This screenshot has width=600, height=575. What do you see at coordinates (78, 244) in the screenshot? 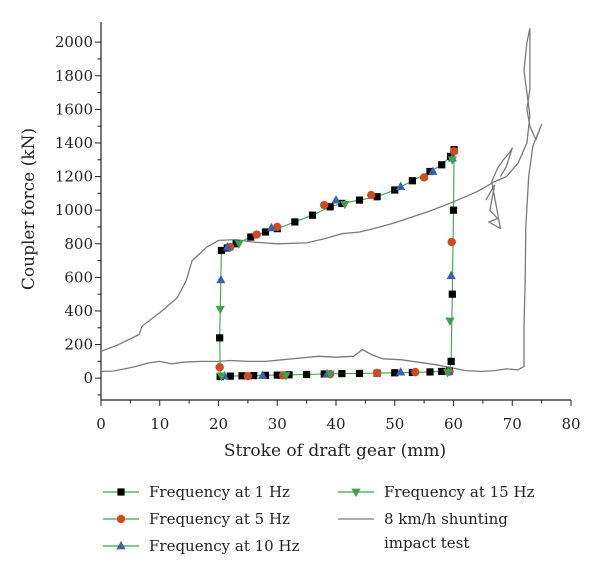
I see `y-tick-label: 800` at bounding box center [78, 244].